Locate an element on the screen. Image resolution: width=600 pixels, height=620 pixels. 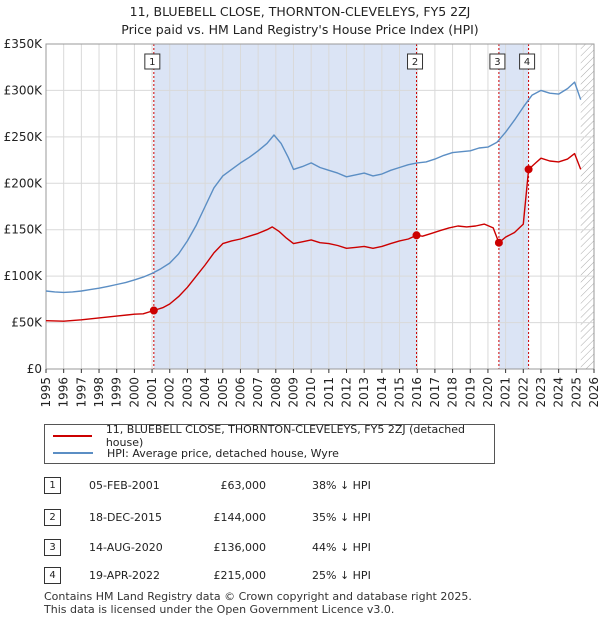
x-tick-label: 2006 is located at coordinates (240, 392).